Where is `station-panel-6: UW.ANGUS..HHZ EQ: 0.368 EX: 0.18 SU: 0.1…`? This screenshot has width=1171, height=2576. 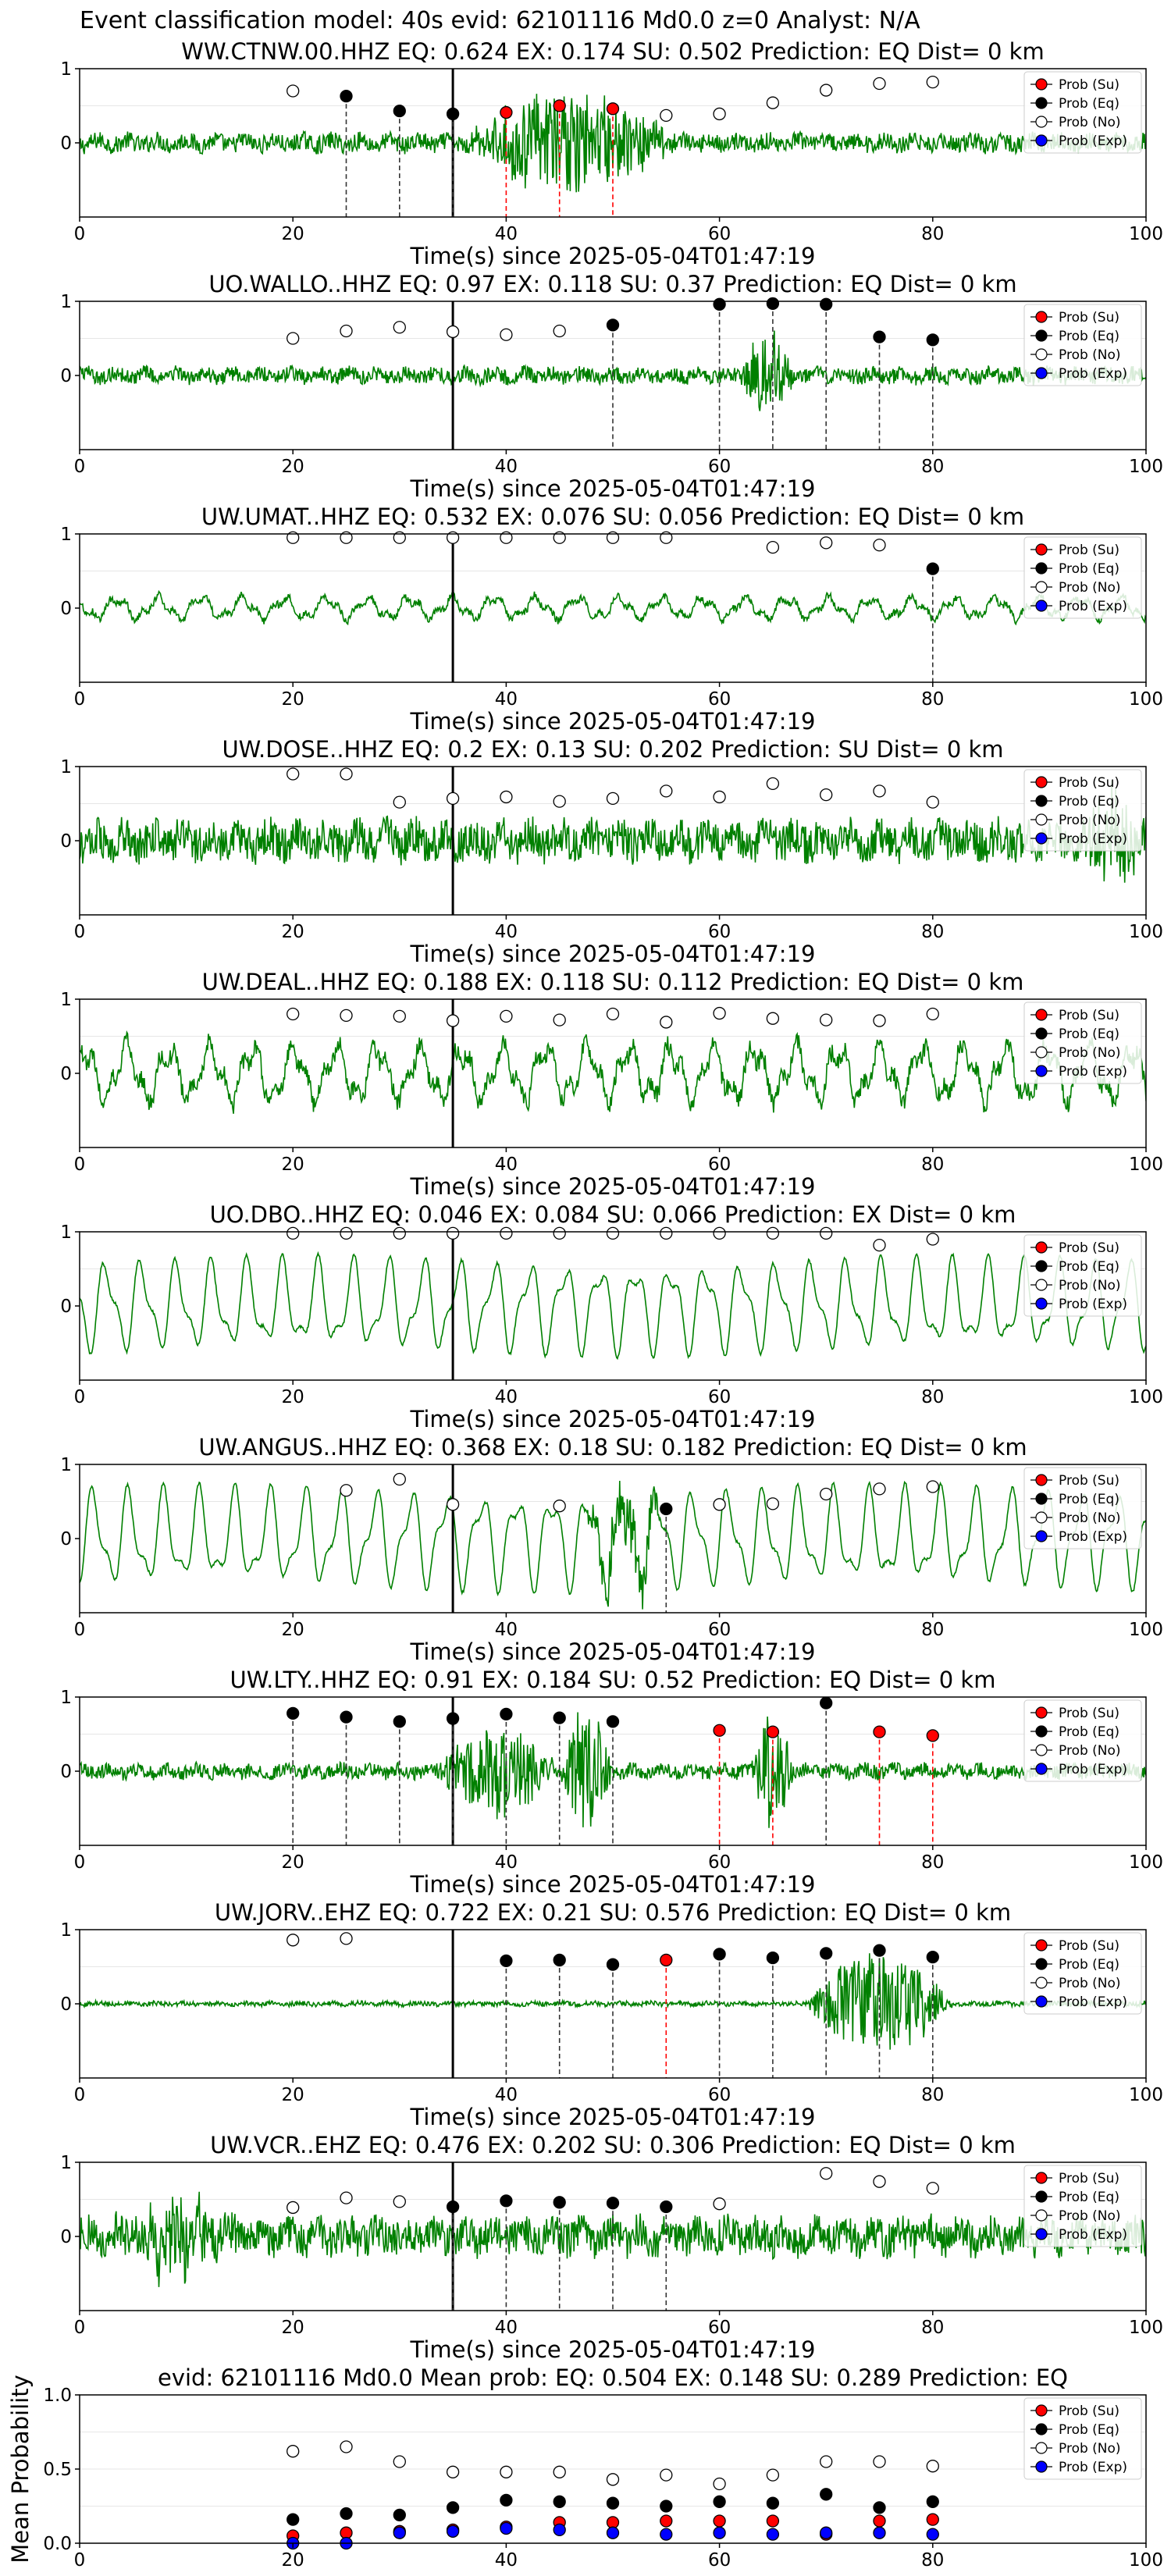
station-panel-6: UW.ANGUS..HHZ EQ: 0.368 EX: 0.18 SU: 0.1… is located at coordinates (611, 1549).